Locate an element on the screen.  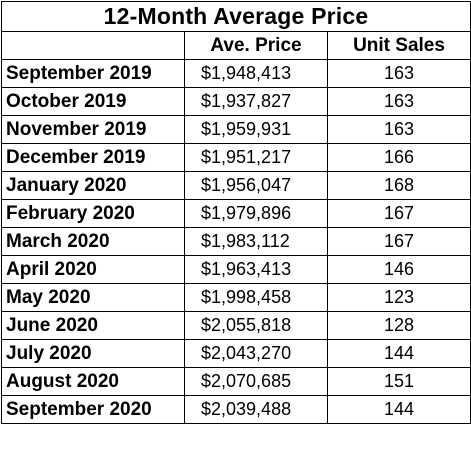
month-cell: February 2020 is located at coordinates (93, 213).